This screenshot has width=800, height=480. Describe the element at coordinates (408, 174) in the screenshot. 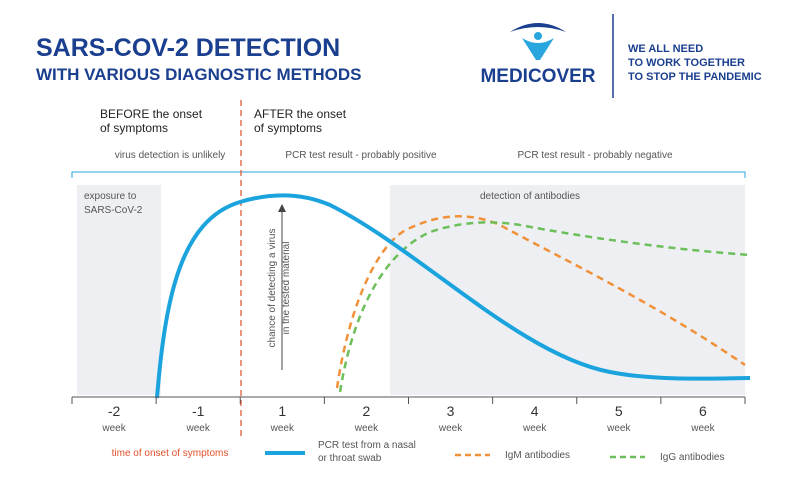

I see `band-bracket` at that location.